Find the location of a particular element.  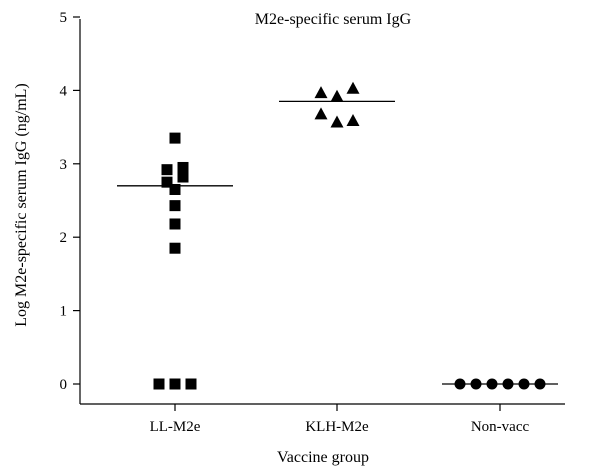

y-axis-title: Log M2e-specific serum IgG (ng/mL) is located at coordinates (21, 204).